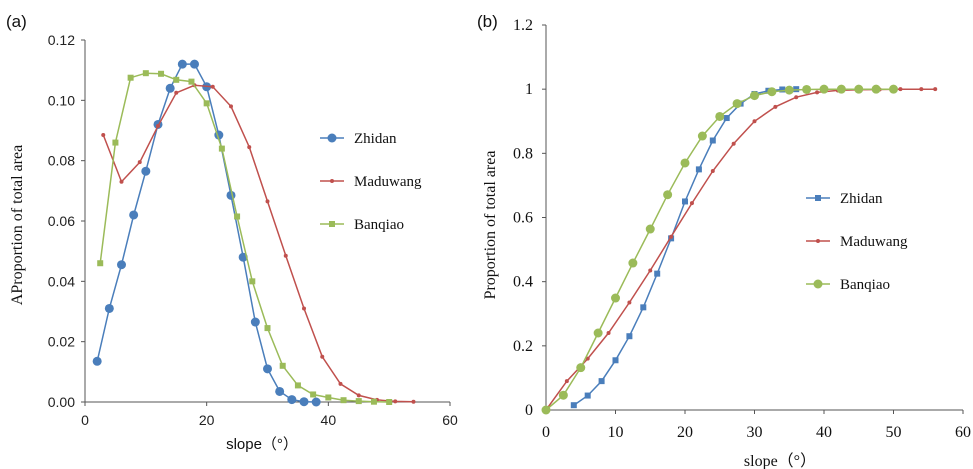 This screenshot has width=973, height=469. What do you see at coordinates (523, 346) in the screenshot?
I see `y-tick-label: 0.2` at bounding box center [523, 346].